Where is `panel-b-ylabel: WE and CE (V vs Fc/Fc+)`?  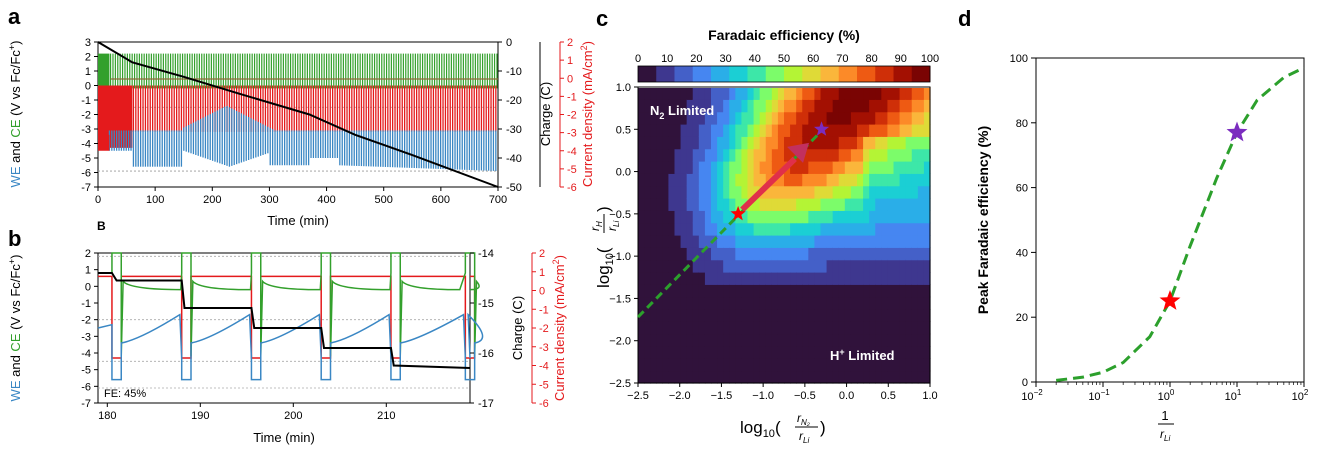 panel-b-ylabel: WE and CE (V vs Fc/Fc+) is located at coordinates (15, 328).